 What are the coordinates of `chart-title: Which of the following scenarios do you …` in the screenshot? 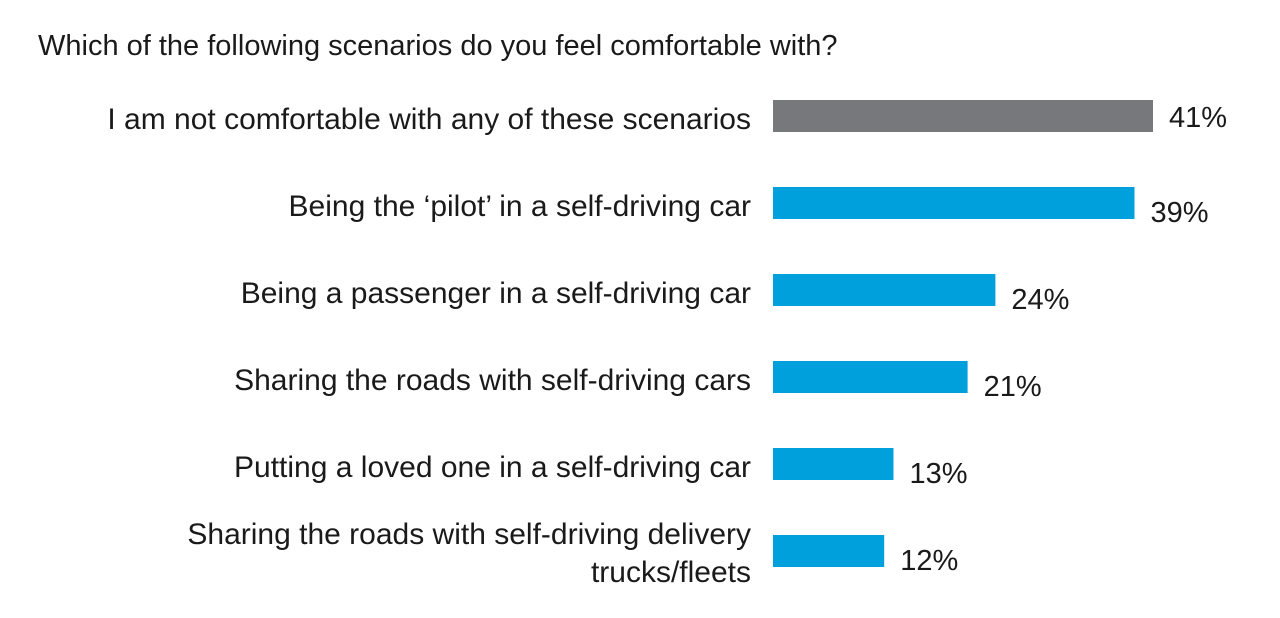 It's located at (438, 46).